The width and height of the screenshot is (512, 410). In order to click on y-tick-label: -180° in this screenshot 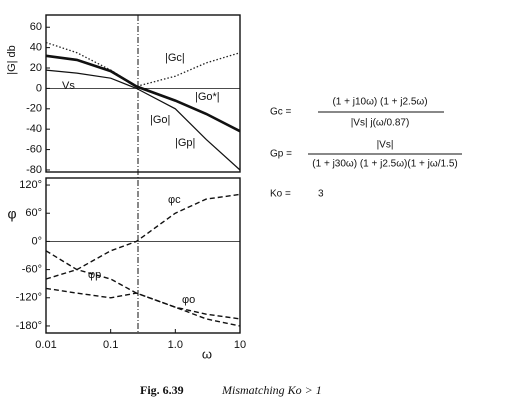, I will do `click(29, 326)`.